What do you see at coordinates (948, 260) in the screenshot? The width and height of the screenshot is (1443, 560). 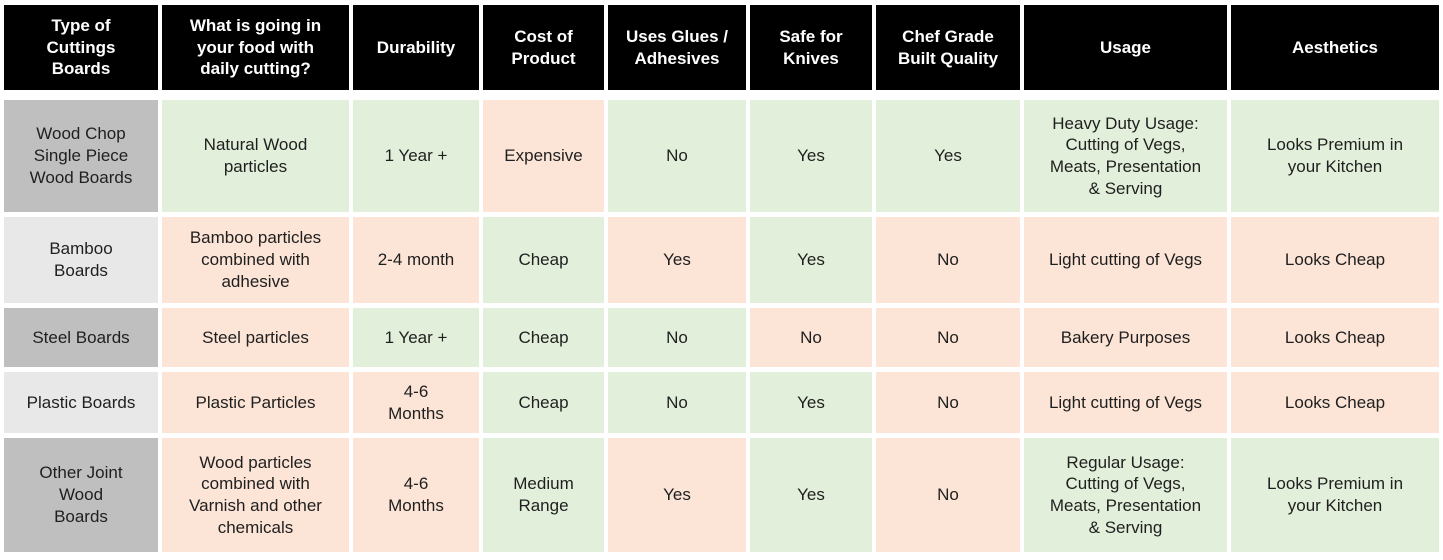 I see `cell-bamboo-chef-grade: No` at bounding box center [948, 260].